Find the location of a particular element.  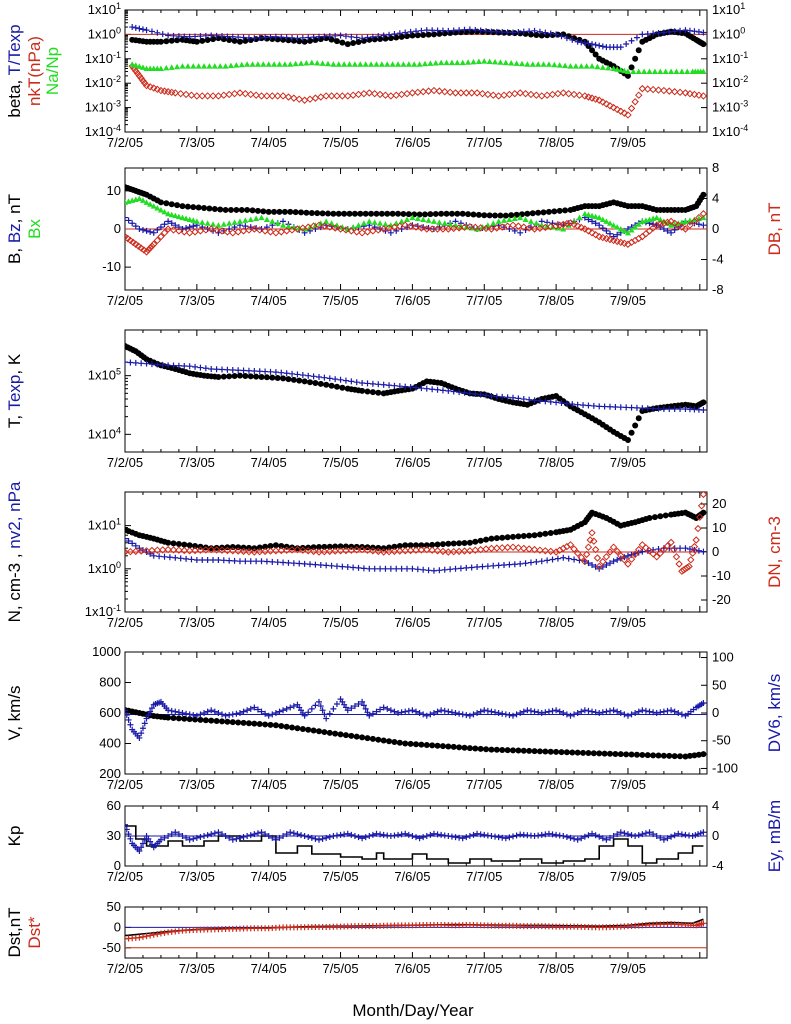

x-tick-label: 7/5/05 is located at coordinates (340, 622).